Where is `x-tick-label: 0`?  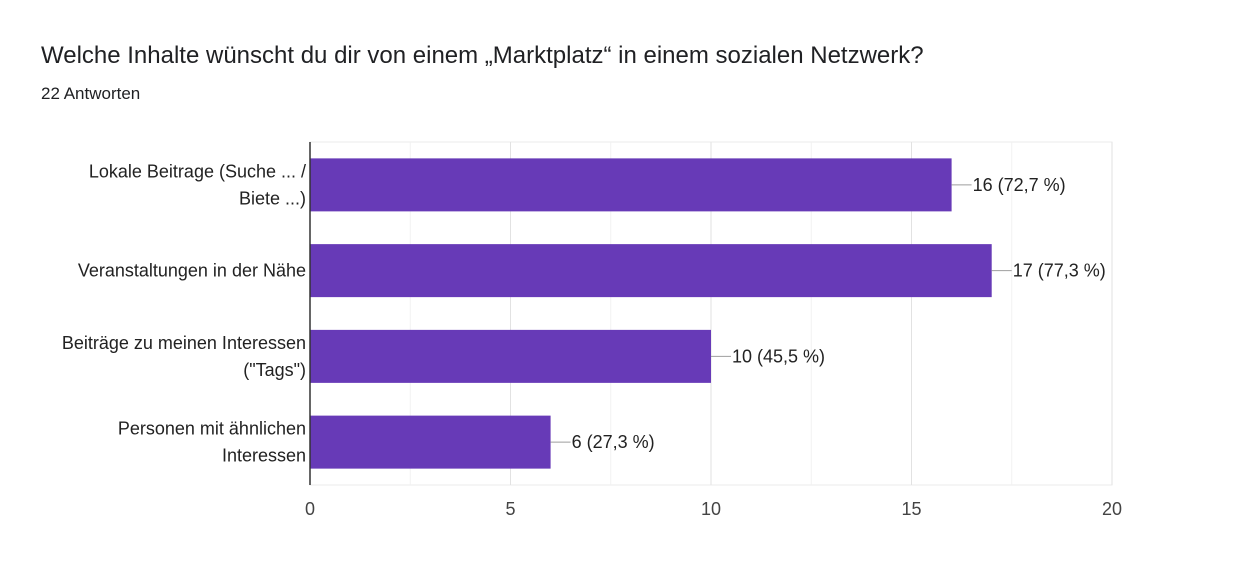 x-tick-label: 0 is located at coordinates (310, 509).